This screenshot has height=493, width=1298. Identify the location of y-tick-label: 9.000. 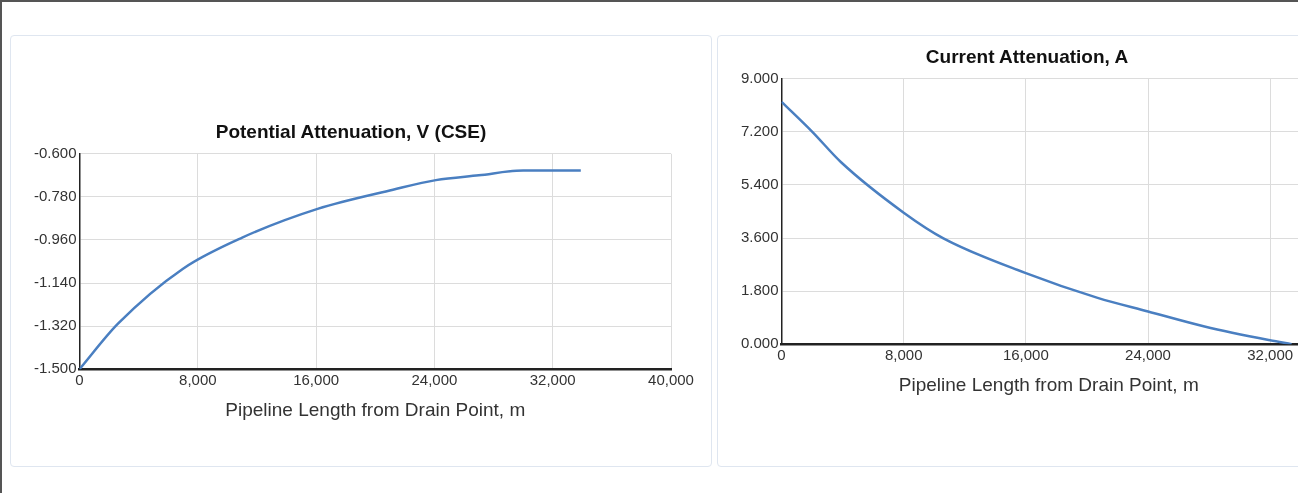
(759, 77).